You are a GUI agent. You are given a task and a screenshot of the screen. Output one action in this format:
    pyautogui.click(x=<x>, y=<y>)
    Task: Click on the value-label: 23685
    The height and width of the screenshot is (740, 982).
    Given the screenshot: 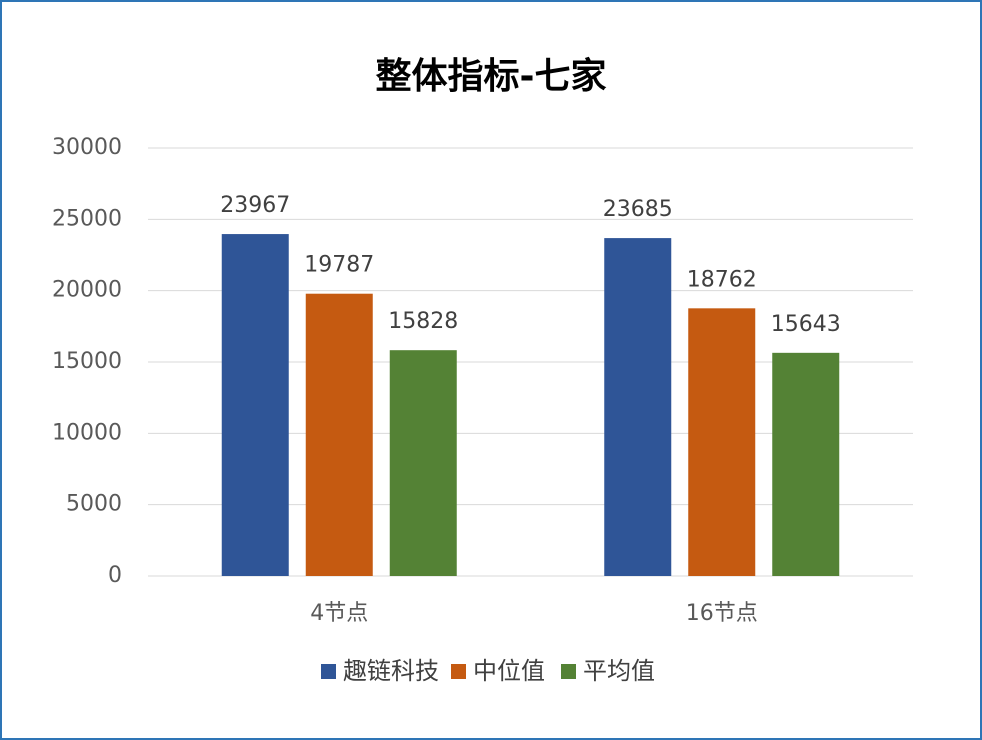 What is the action you would take?
    pyautogui.click(x=638, y=209)
    